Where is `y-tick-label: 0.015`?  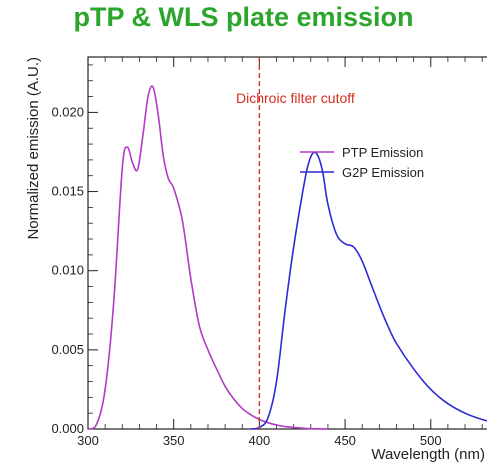 y-tick-label: 0.015 is located at coordinates (67, 191).